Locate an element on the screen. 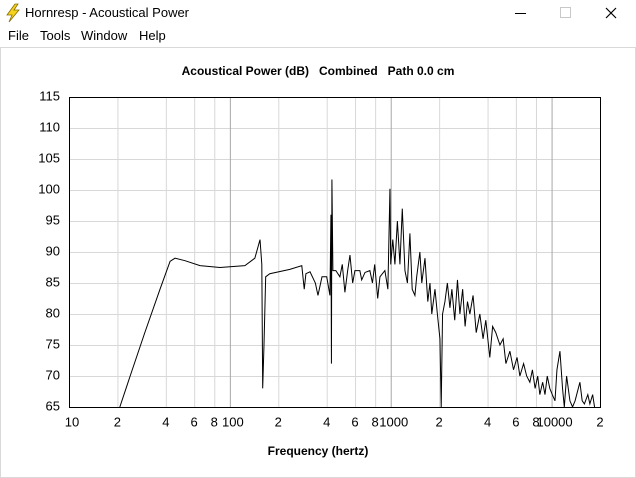  title-bar: Hornresp - Acoustical Power is located at coordinates (318, 13).